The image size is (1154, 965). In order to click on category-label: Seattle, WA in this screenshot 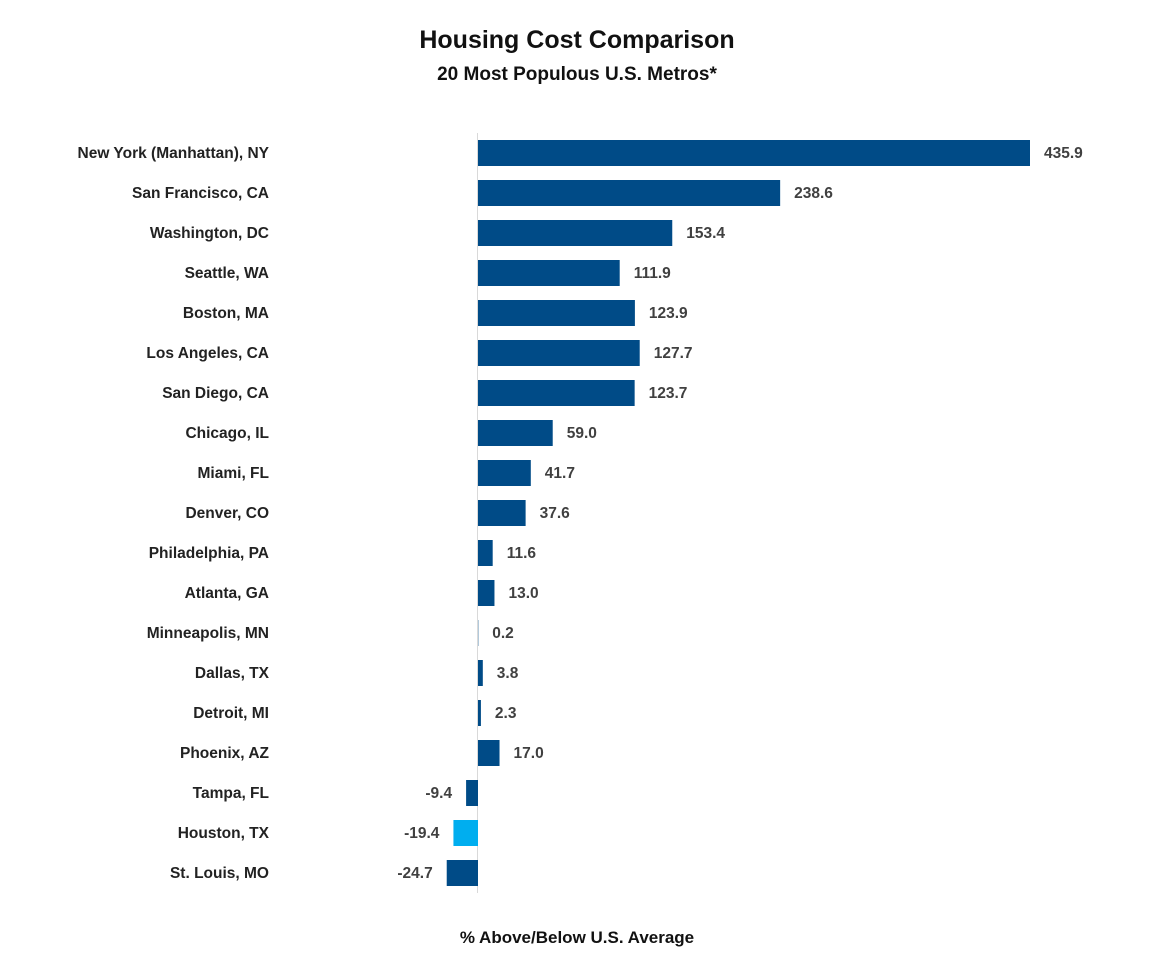, I will do `click(227, 273)`.